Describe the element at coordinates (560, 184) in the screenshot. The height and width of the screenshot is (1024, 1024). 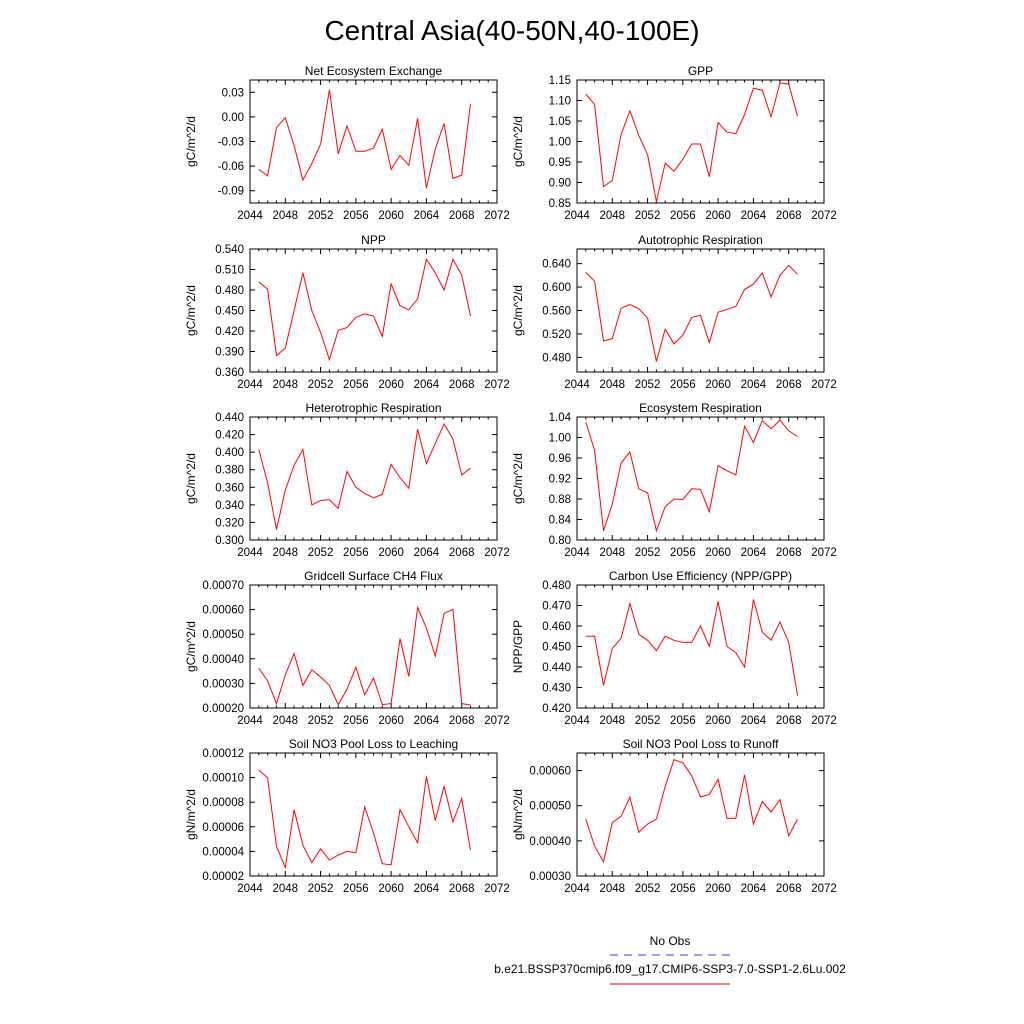
I see `y-tick-label: 0.90` at that location.